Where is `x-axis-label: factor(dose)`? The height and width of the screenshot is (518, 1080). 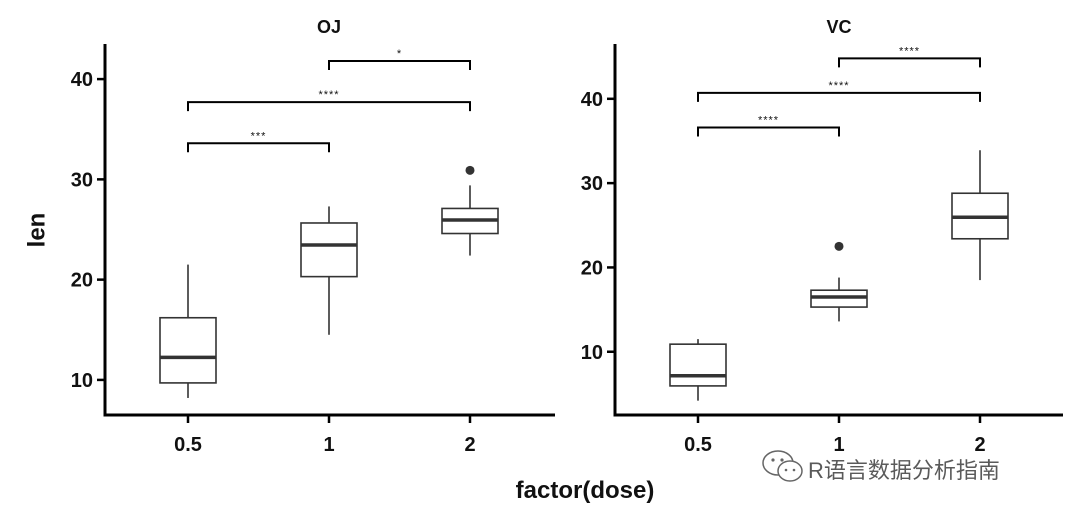
x-axis-label: factor(dose) is located at coordinates (585, 490).